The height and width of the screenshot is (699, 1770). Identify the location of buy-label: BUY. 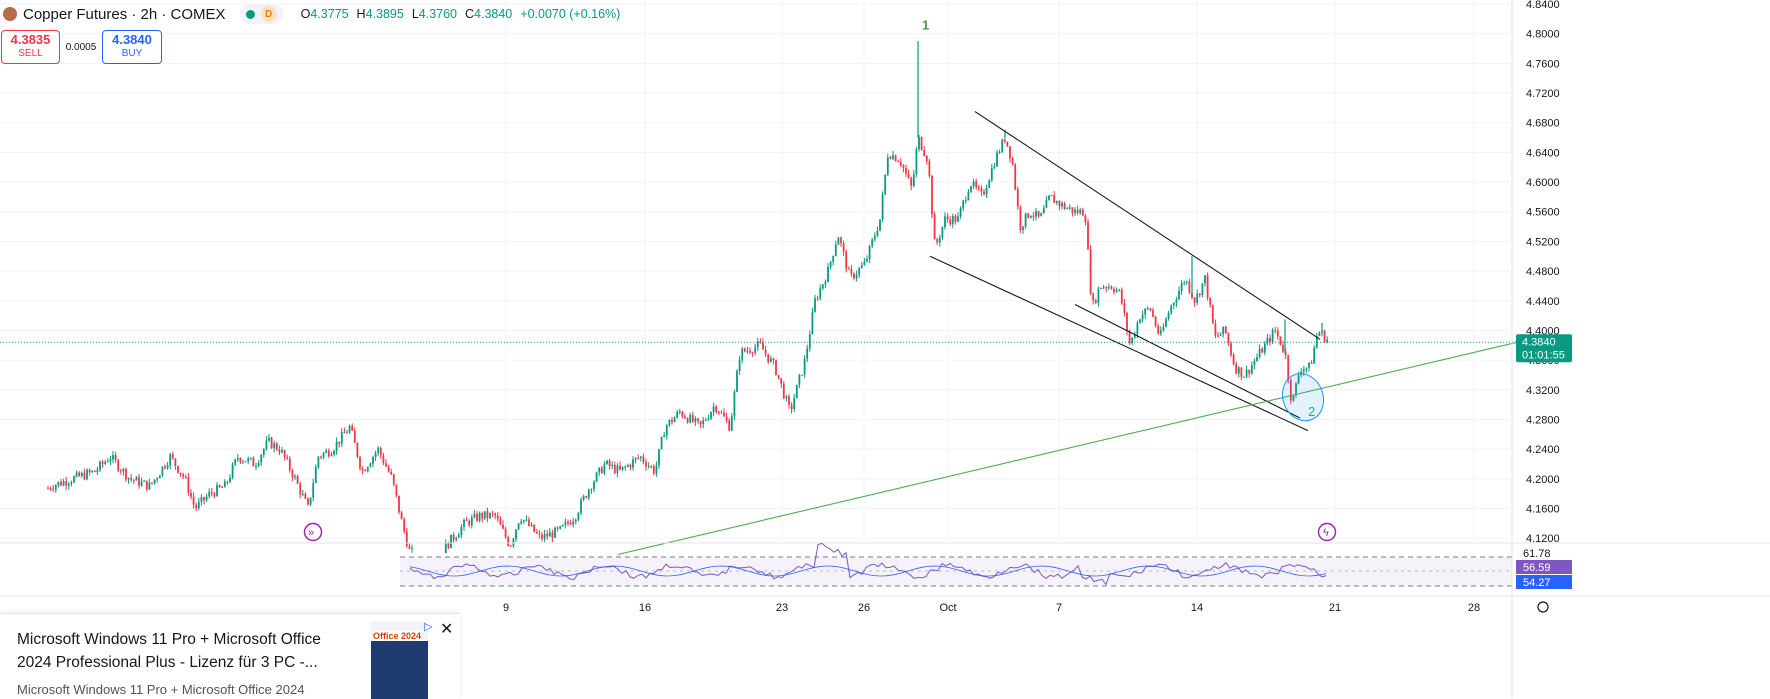
(132, 53).